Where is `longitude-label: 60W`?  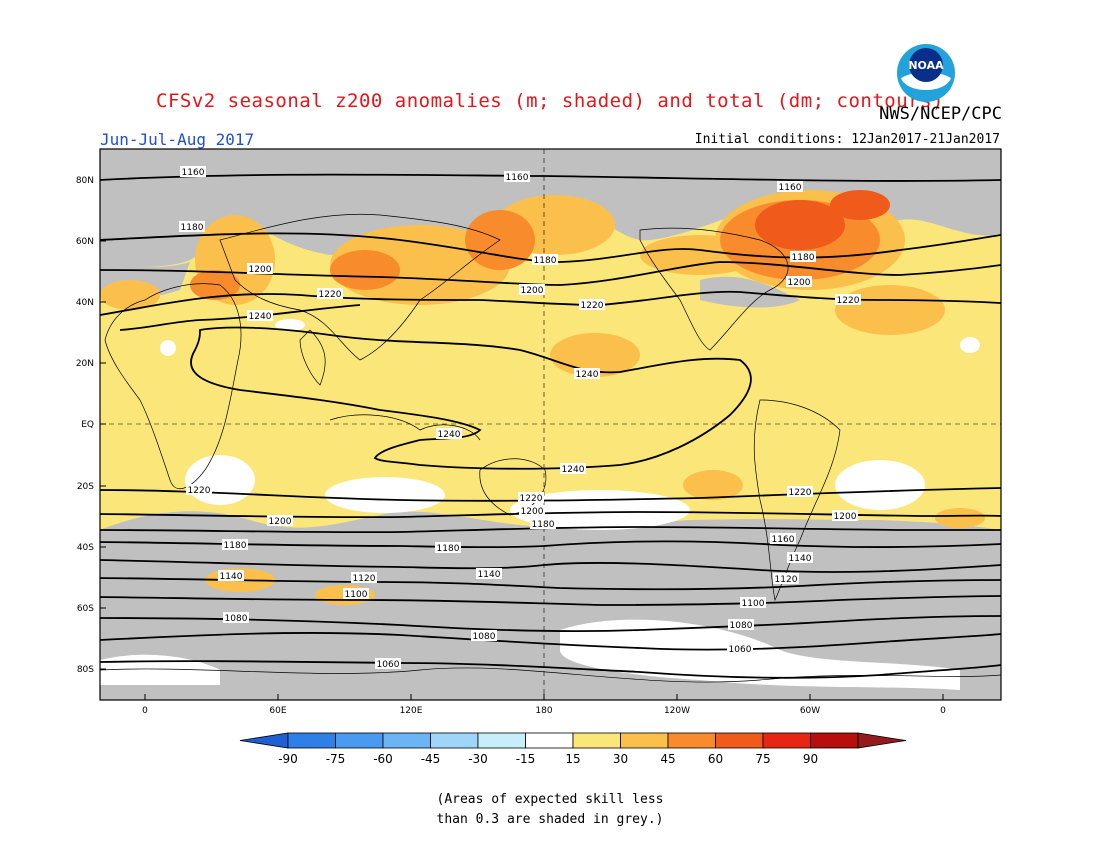 longitude-label: 60W is located at coordinates (810, 711).